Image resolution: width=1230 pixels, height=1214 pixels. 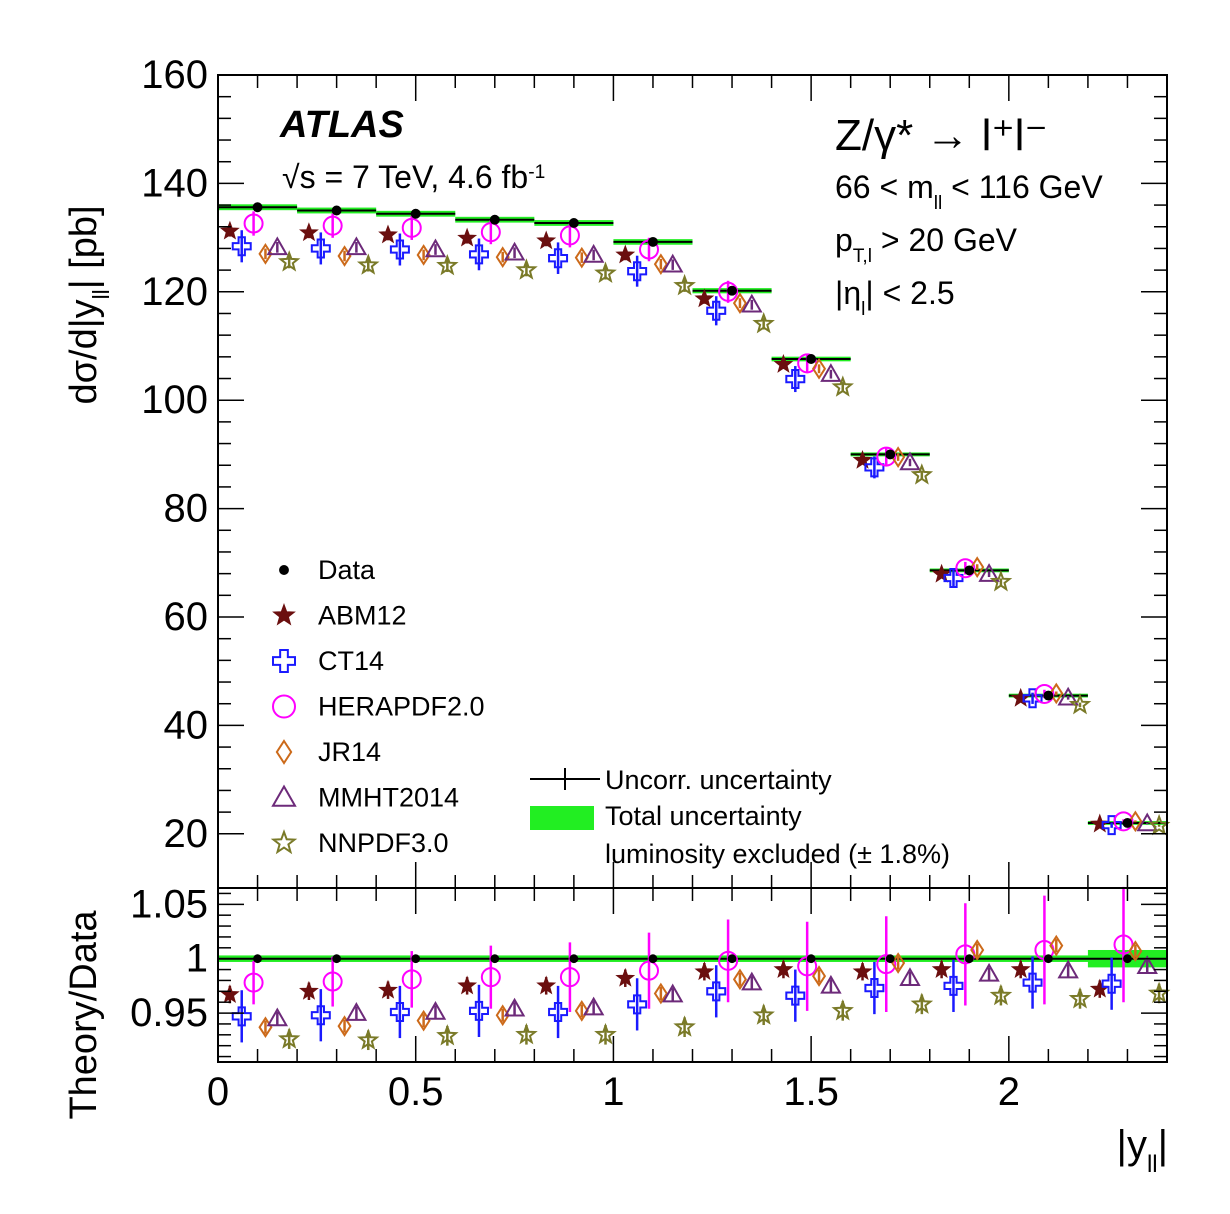 I want to click on energy-label: √s = 7 TeV, 4.6 fb-1, so click(x=413, y=177).